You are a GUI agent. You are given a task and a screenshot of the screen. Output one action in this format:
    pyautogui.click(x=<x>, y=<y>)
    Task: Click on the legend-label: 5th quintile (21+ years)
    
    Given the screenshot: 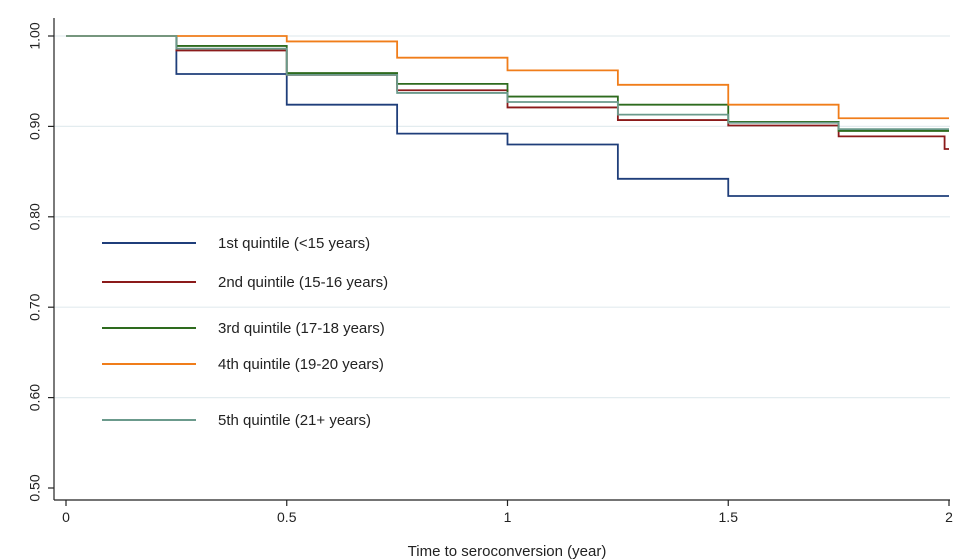 What is the action you would take?
    pyautogui.click(x=294, y=420)
    